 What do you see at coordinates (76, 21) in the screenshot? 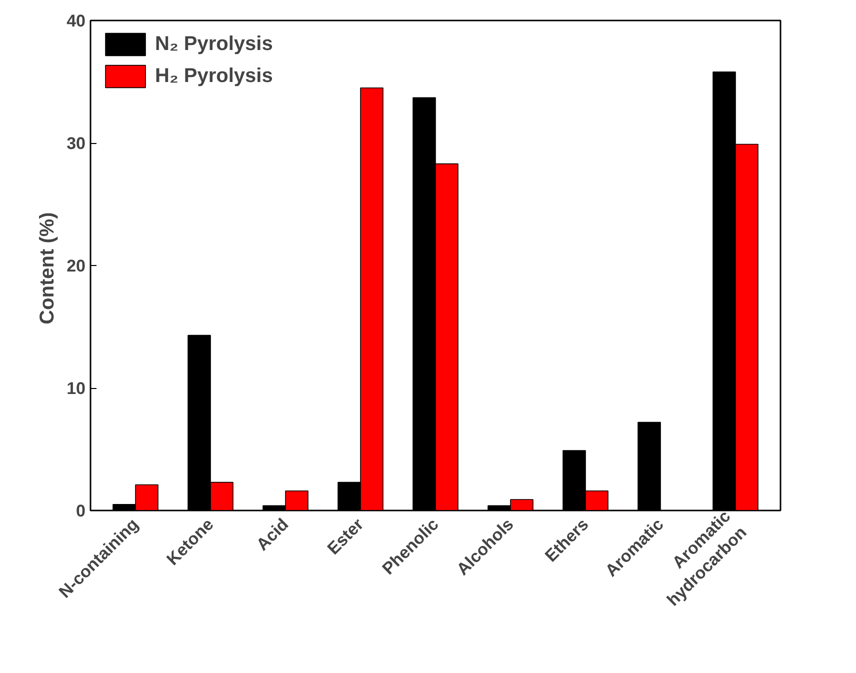
I see `y-tick-label: 40` at bounding box center [76, 21].